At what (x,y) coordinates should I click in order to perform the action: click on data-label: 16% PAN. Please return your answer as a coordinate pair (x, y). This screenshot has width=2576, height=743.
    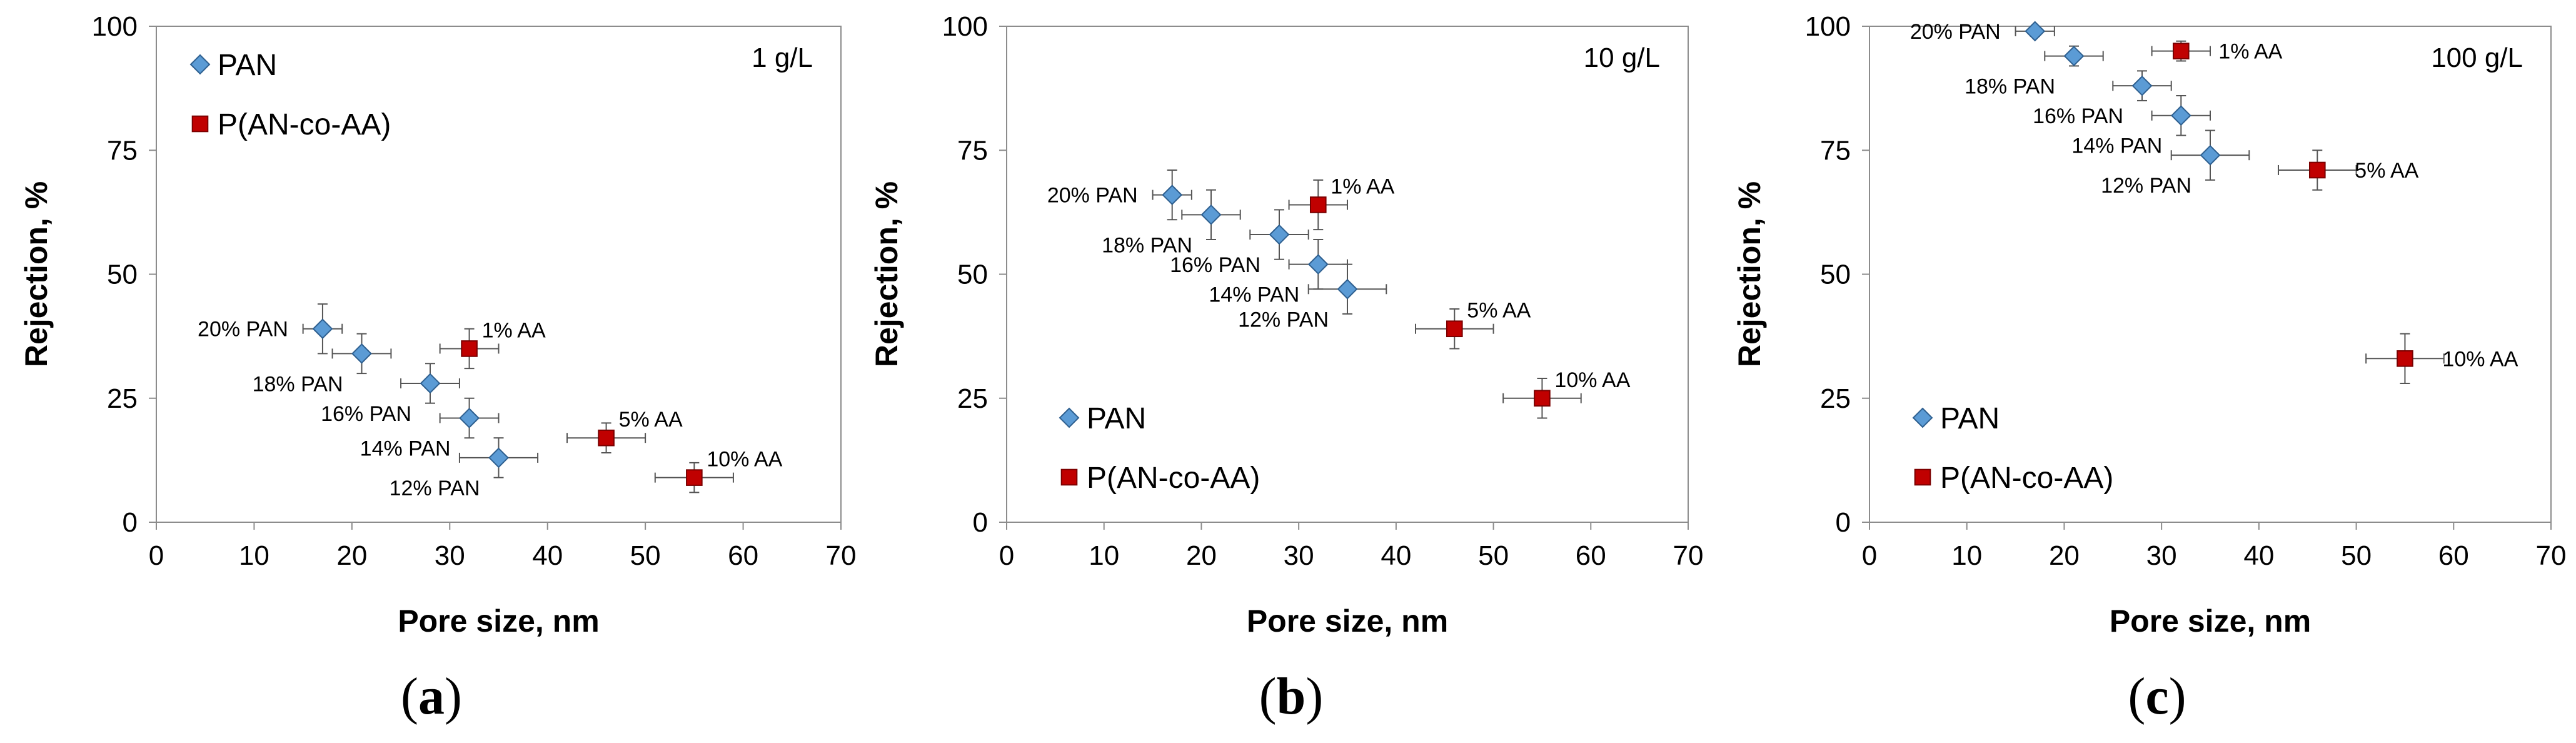
    Looking at the image, I should click on (2078, 116).